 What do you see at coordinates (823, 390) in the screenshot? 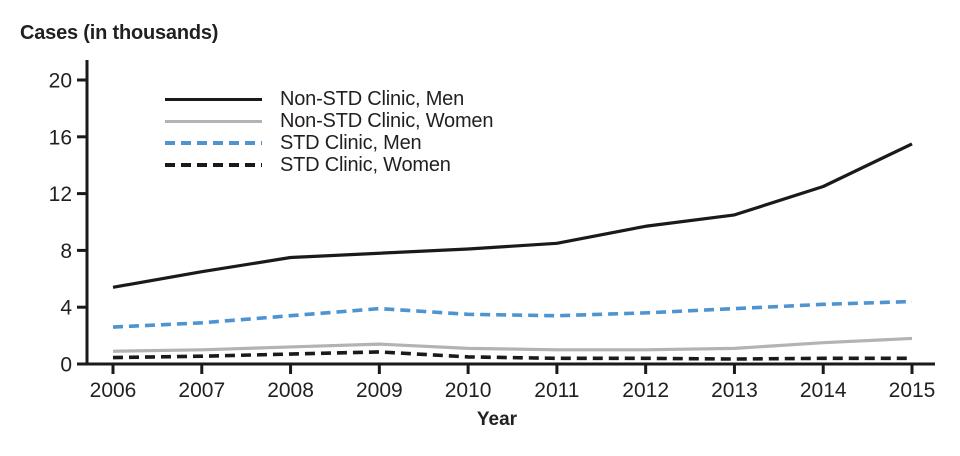
I see `x-tick-label: 2014` at bounding box center [823, 390].